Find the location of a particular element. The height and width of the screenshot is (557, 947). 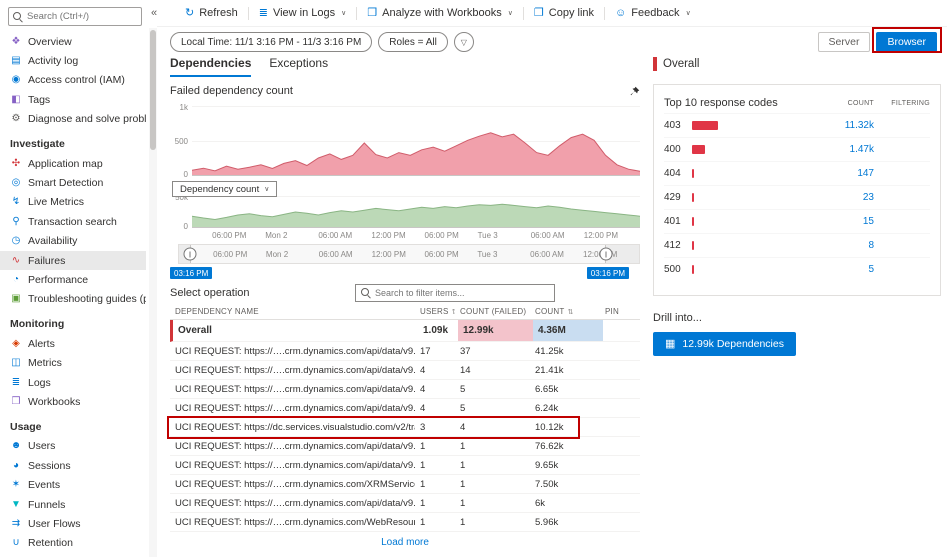

refresh-button: ↻ Refresh is located at coordinates (211, 13).